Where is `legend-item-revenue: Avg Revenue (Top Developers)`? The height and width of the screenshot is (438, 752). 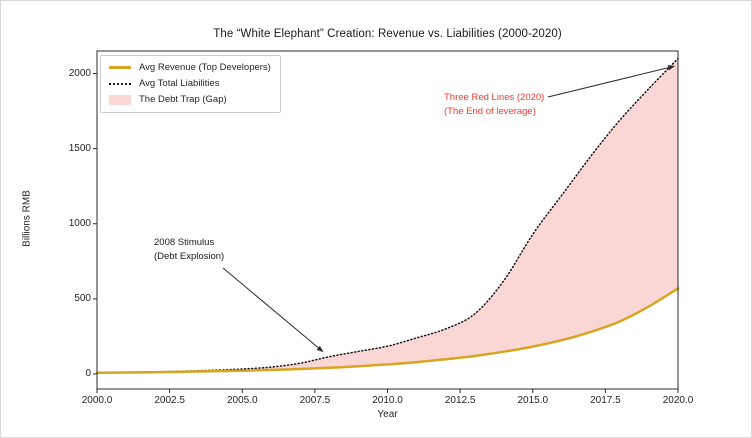 legend-item-revenue: Avg Revenue (Top Developers) is located at coordinates (190, 67).